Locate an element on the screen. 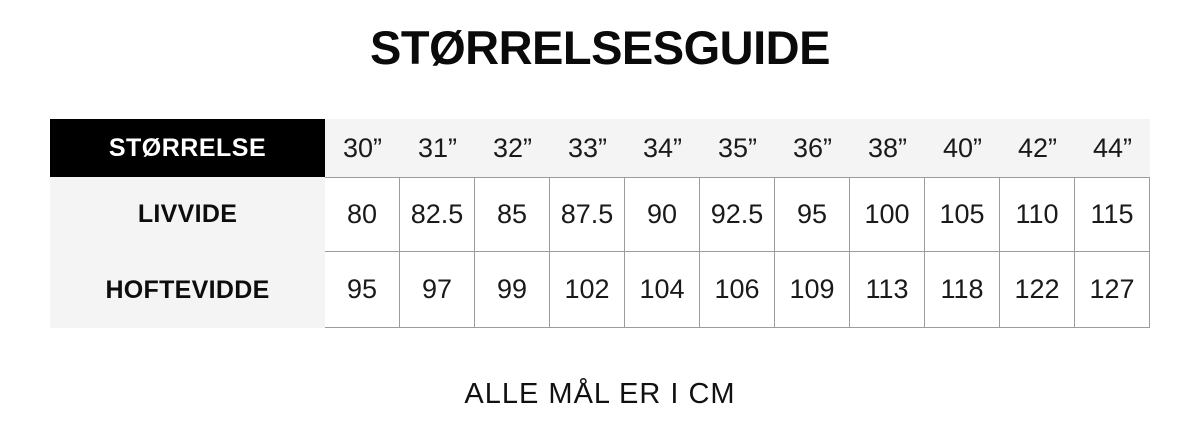 The width and height of the screenshot is (1200, 434). hip-value-cell: 95 is located at coordinates (362, 290).